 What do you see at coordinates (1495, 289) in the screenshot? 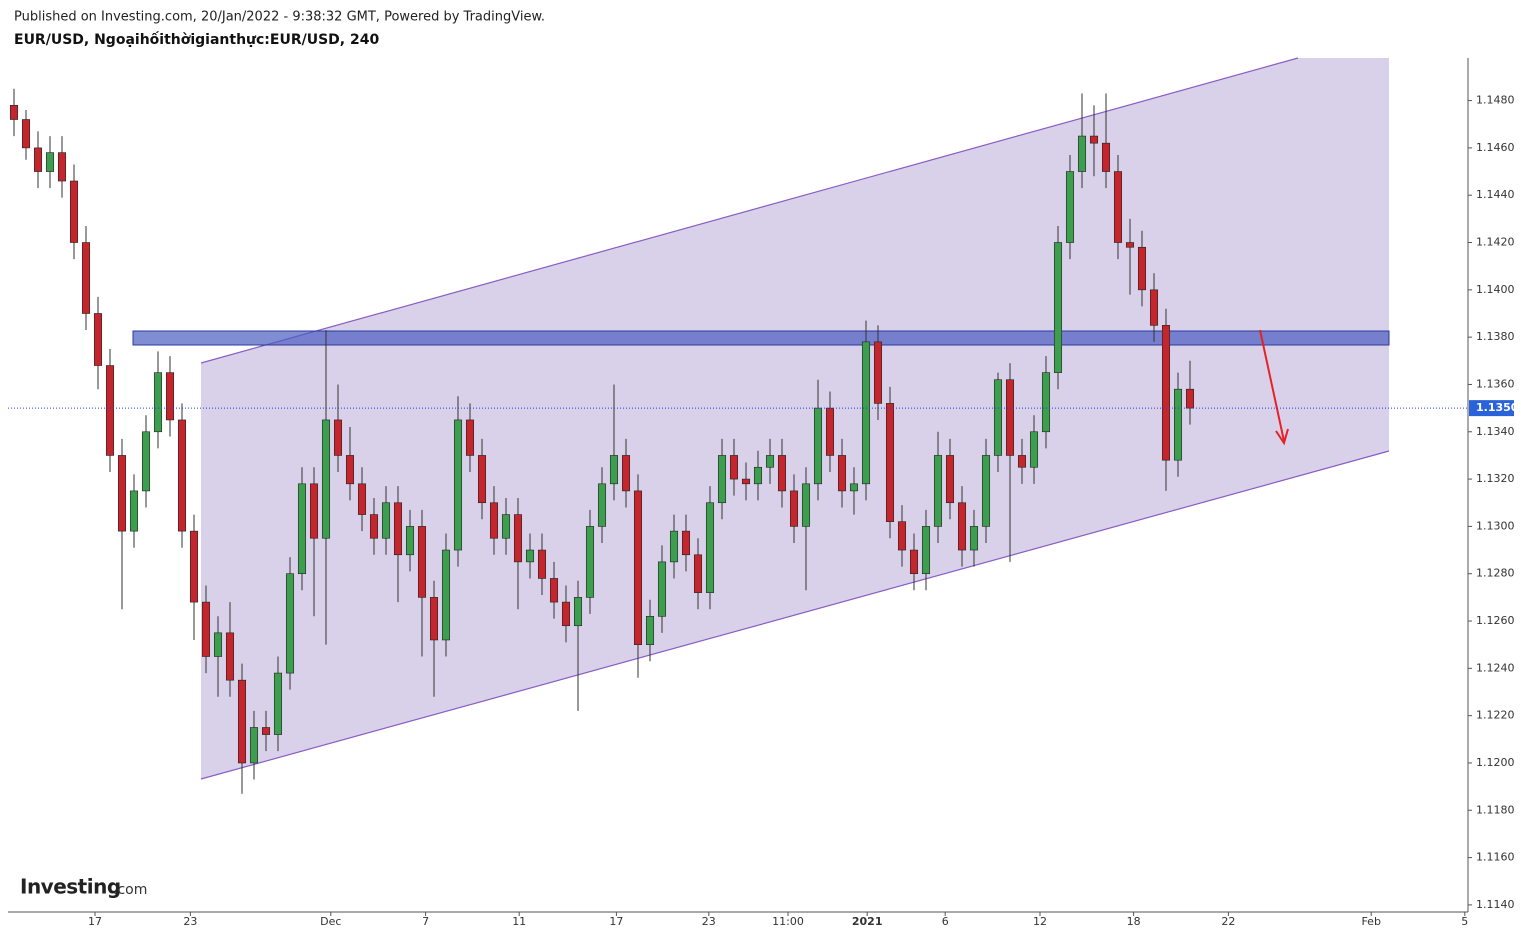
I see `y-tick-label: 1.1400` at bounding box center [1495, 289].